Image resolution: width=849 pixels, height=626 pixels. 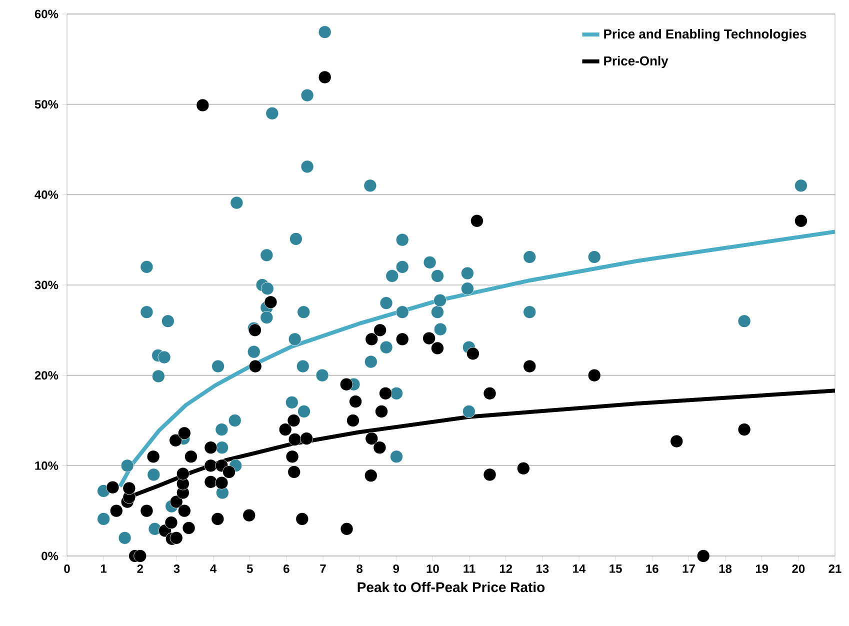 I want to click on y-tick-label: 10%, so click(x=46, y=465).